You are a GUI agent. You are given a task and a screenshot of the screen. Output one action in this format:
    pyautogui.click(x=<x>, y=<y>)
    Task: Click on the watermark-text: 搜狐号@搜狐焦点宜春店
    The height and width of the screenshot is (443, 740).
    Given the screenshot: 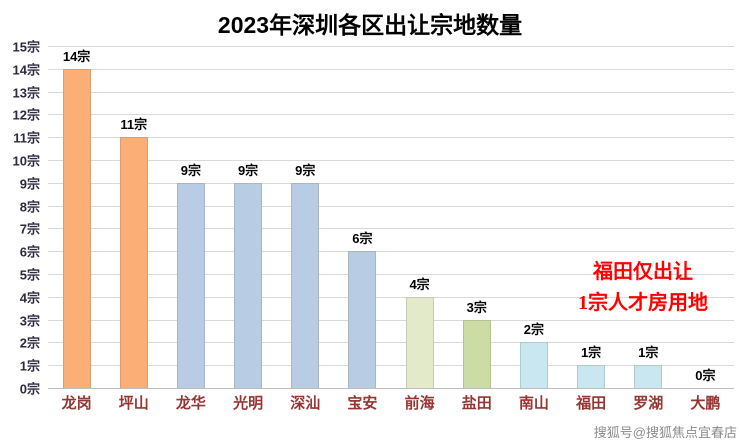 What is the action you would take?
    pyautogui.click(x=665, y=432)
    